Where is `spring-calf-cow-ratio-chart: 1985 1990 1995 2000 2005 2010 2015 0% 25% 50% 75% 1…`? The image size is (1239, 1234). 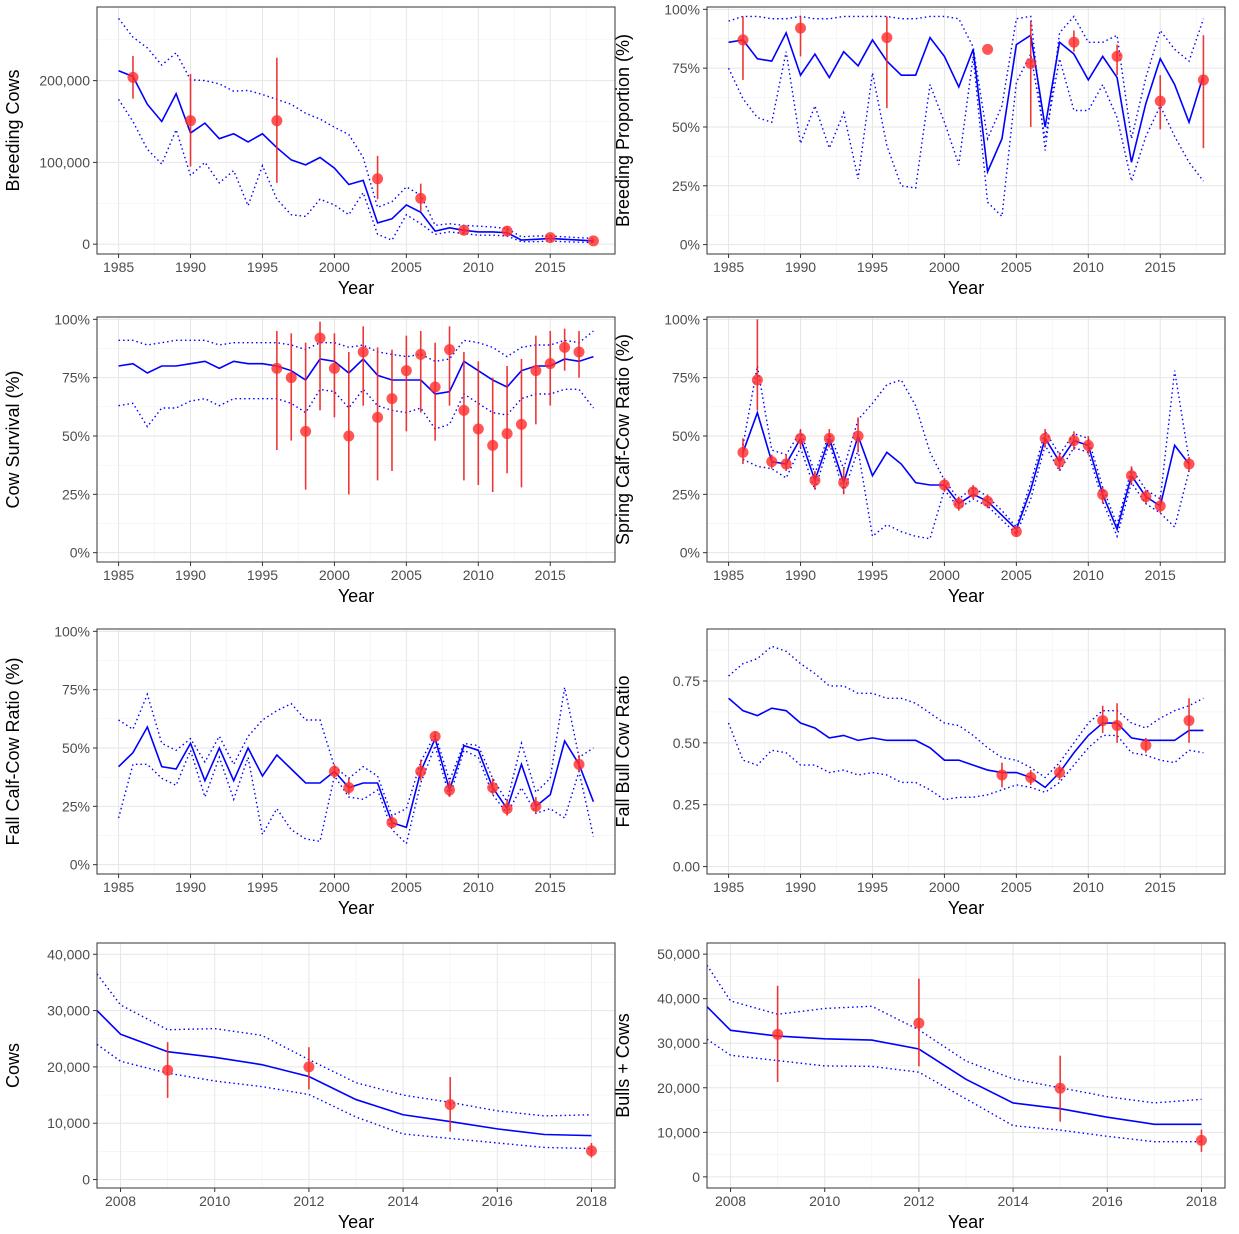 spring-calf-cow-ratio-chart: 1985 1990 1995 2000 2005 2010 2015 0% 25% 50% 75% 1… is located at coordinates (926, 462).